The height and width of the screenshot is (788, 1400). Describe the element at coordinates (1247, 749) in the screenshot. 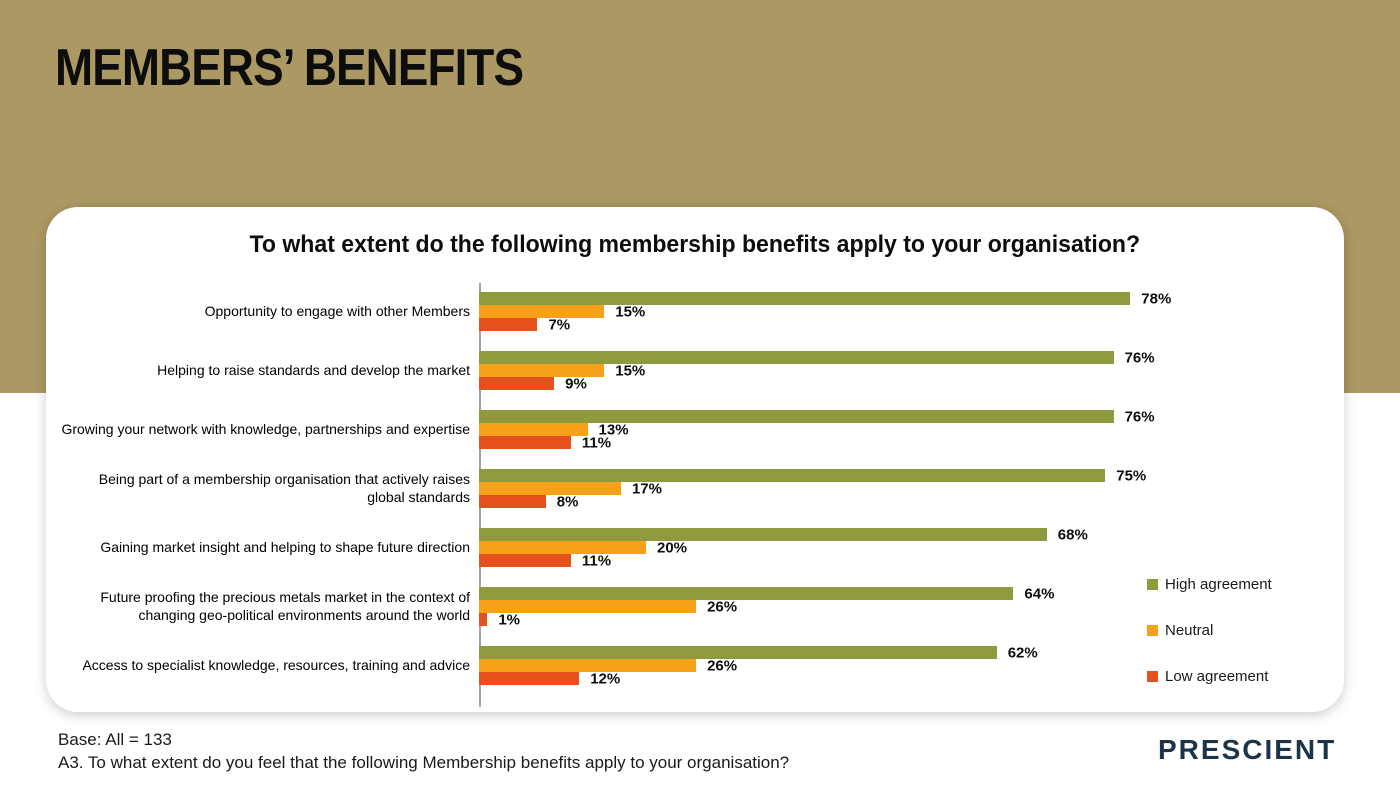

I see `brand-logo: PRESCIENT` at that location.